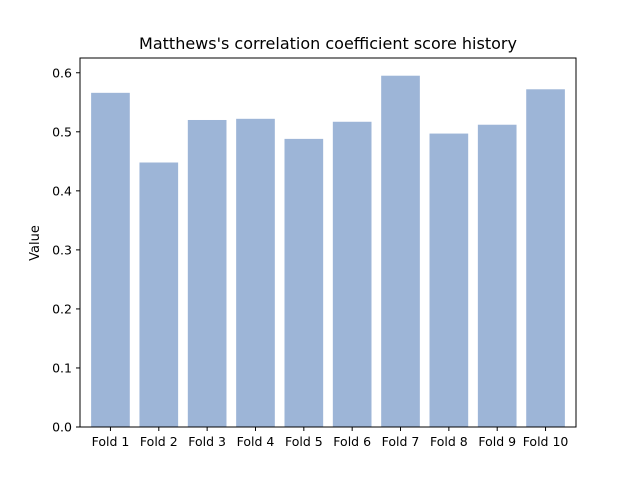  Describe the element at coordinates (304, 441) in the screenshot. I see `x-tick-label: Fold 5` at that location.